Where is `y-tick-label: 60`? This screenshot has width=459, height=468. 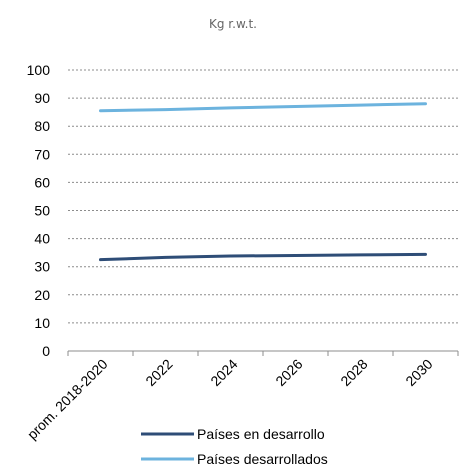
y-tick-label: 60 is located at coordinates (42, 182).